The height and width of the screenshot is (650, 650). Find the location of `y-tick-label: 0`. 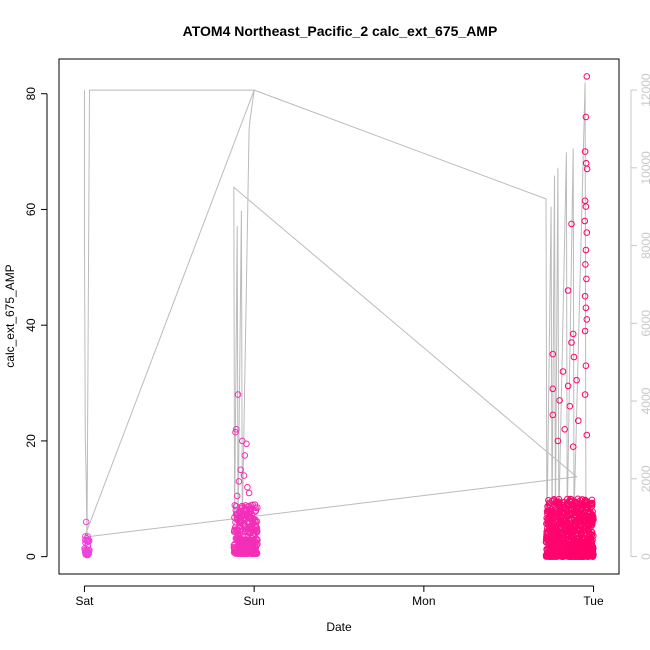

y-tick-label: 0 is located at coordinates (31, 556).